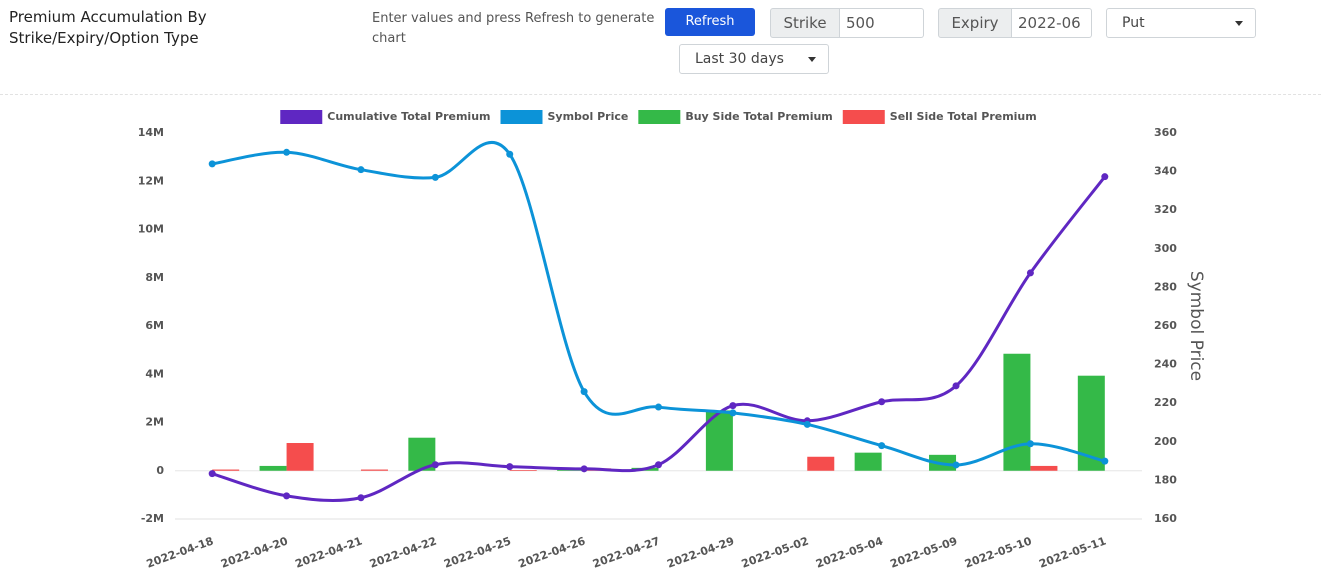  Describe the element at coordinates (1165, 479) in the screenshot. I see `y2-tick-label: 180` at that location.